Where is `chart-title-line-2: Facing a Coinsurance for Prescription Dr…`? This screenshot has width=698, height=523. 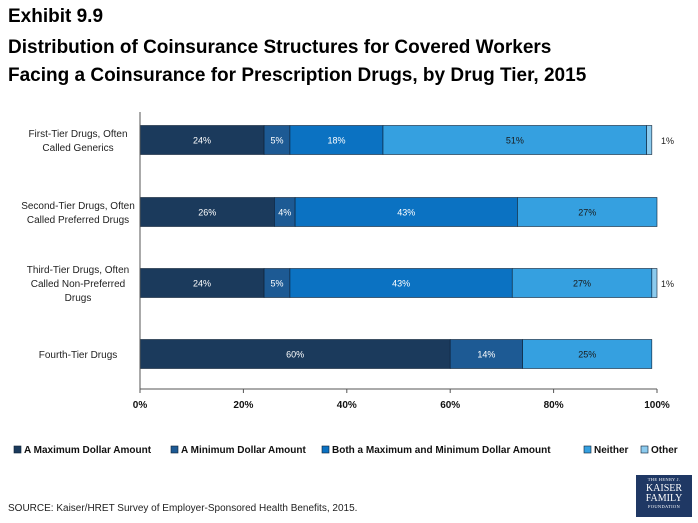
chart-title-line-2: Facing a Coinsurance for Prescription Dr… is located at coordinates (297, 75).